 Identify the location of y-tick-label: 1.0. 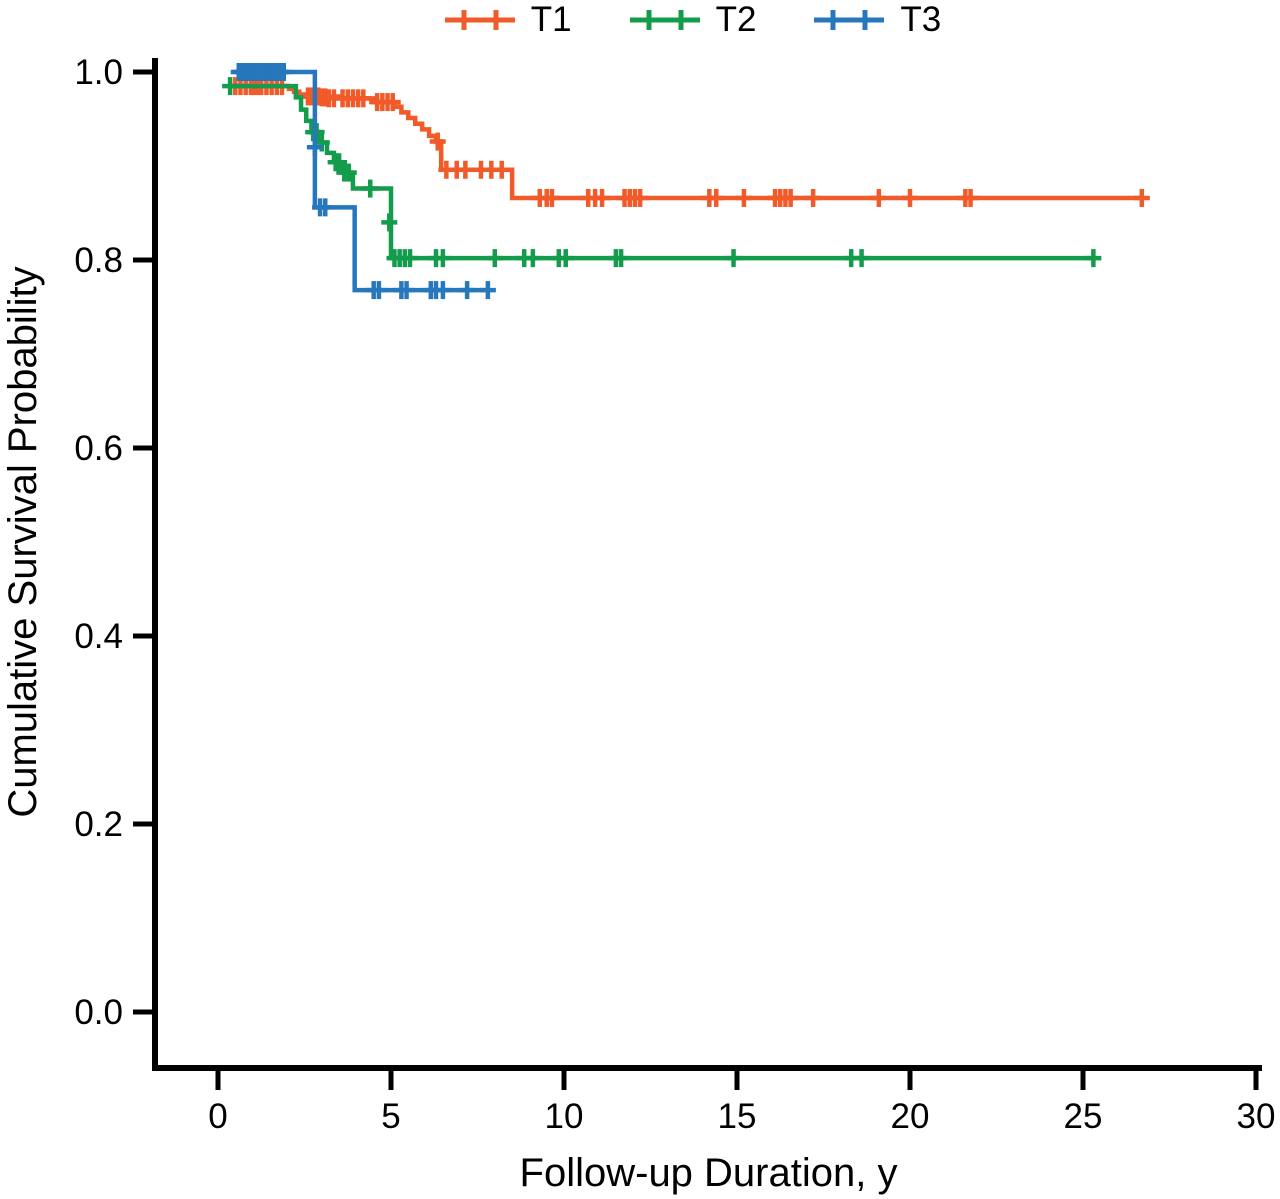
(98, 72).